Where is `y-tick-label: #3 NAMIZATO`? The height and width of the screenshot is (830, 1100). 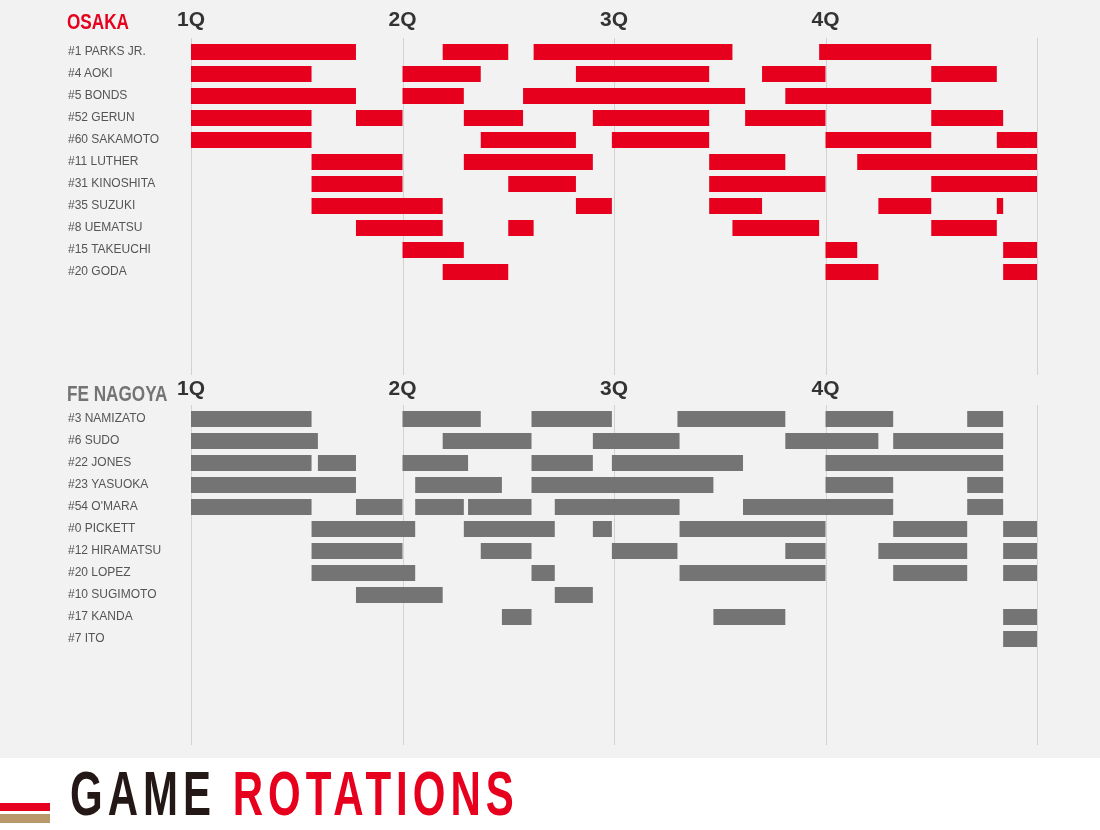 y-tick-label: #3 NAMIZATO is located at coordinates (107, 418).